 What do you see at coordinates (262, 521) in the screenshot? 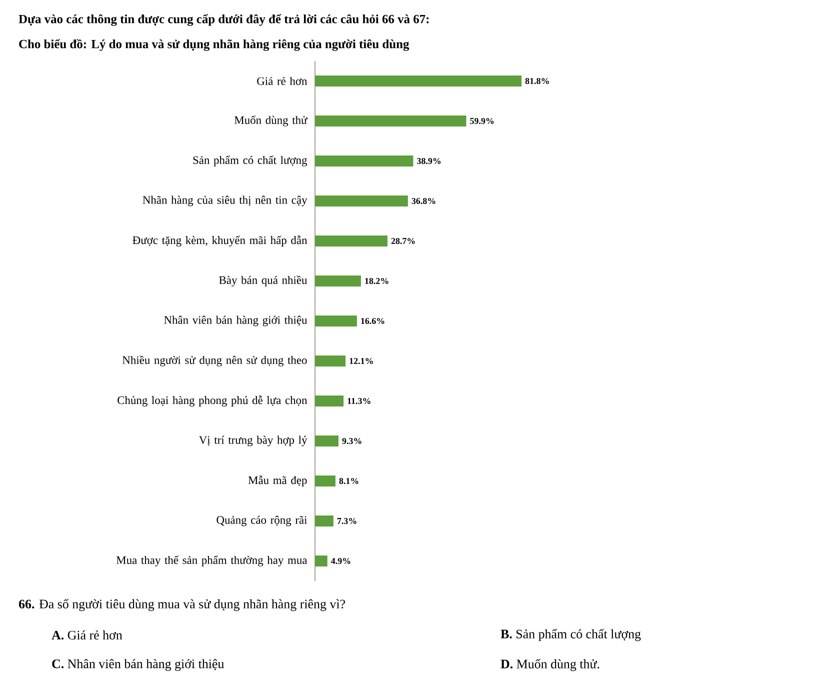
I see `y-tick-label: Quảng cáo rộng rãi` at bounding box center [262, 521].